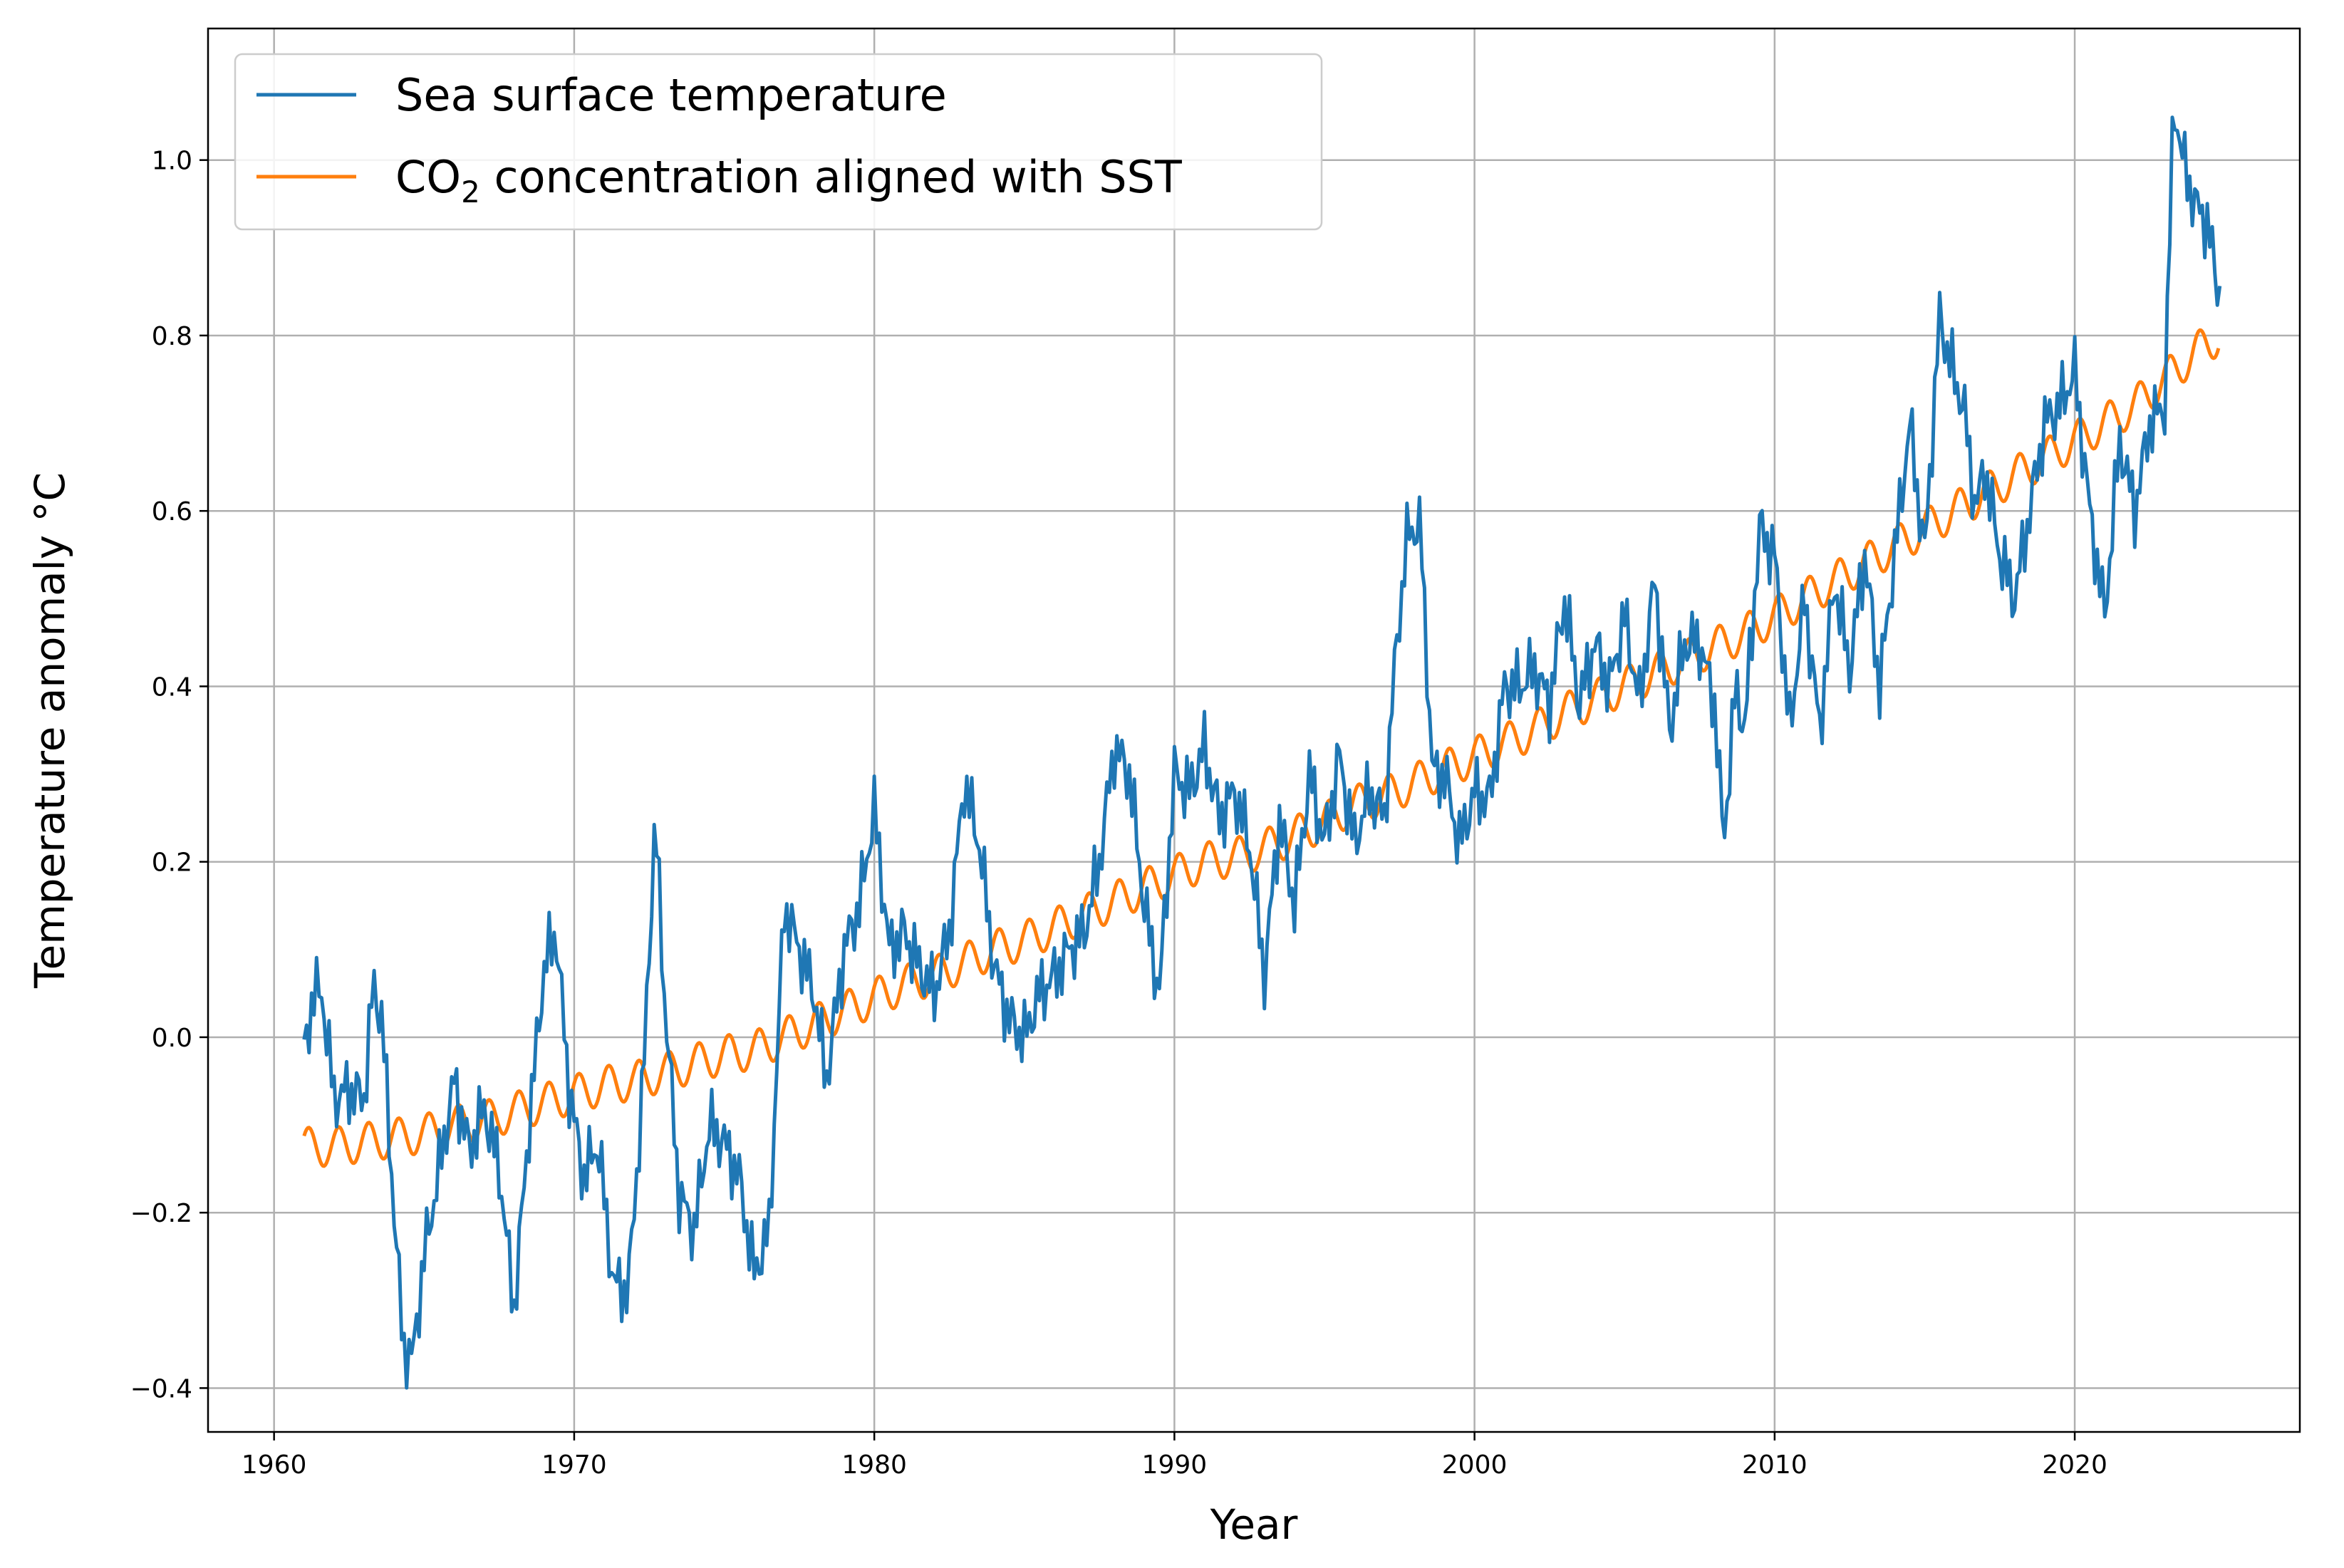 This screenshot has width=2344, height=1568. What do you see at coordinates (428, 177) in the screenshot?
I see `legend-co2-prefix: CO` at bounding box center [428, 177].